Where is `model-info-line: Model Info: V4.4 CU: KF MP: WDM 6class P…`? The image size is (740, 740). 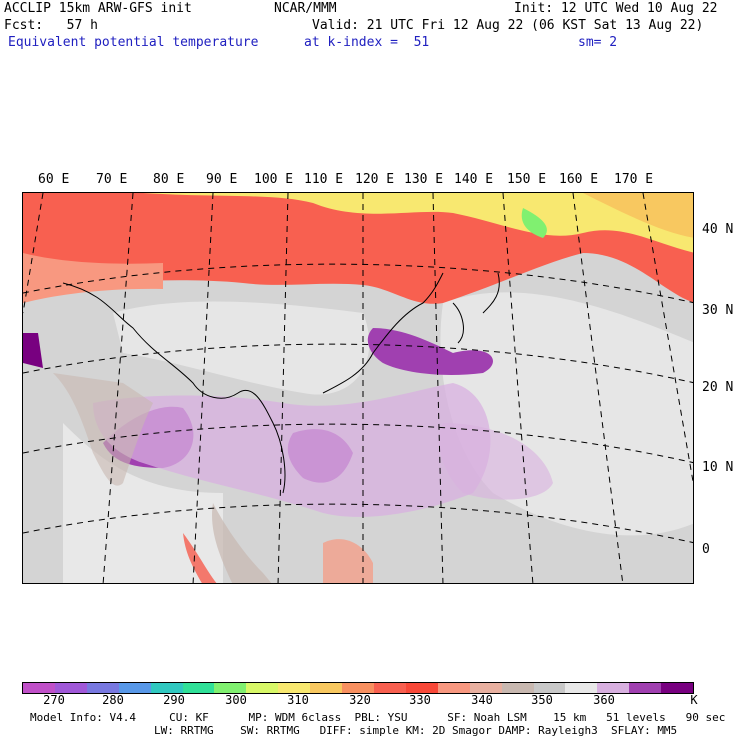 model-info-line: Model Info: V4.4 CU: KF MP: WDM 6class P… is located at coordinates (378, 717).